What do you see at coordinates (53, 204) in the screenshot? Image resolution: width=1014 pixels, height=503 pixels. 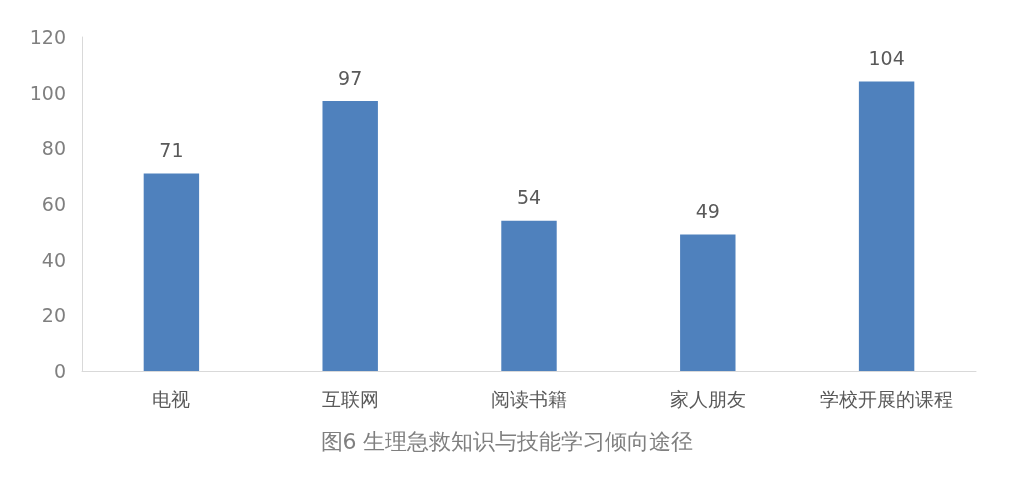 I see `y-tick-label: 60` at bounding box center [53, 204].